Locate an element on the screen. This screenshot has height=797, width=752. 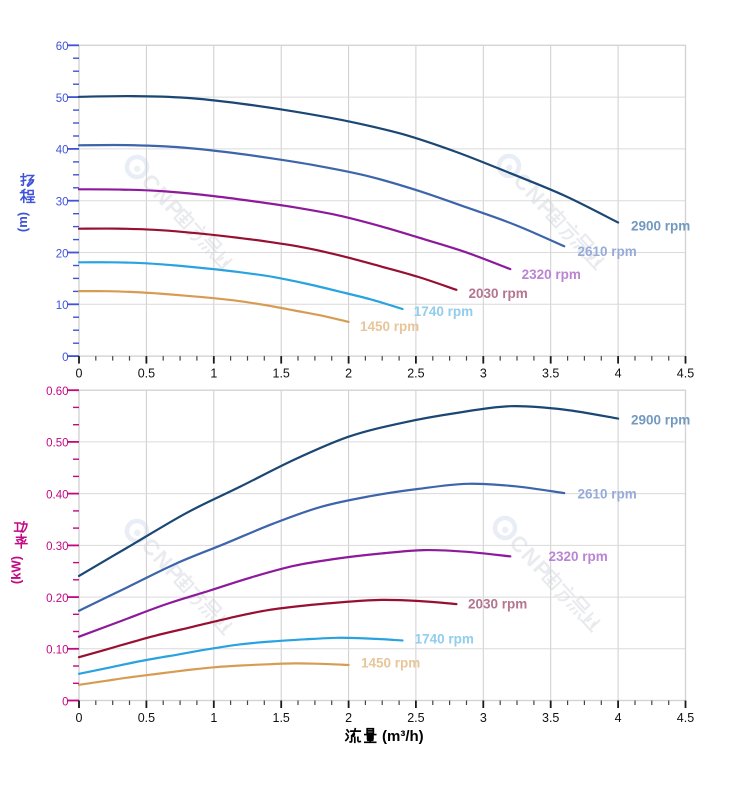
svg-text: 0.50 is located at coordinates (57, 444).